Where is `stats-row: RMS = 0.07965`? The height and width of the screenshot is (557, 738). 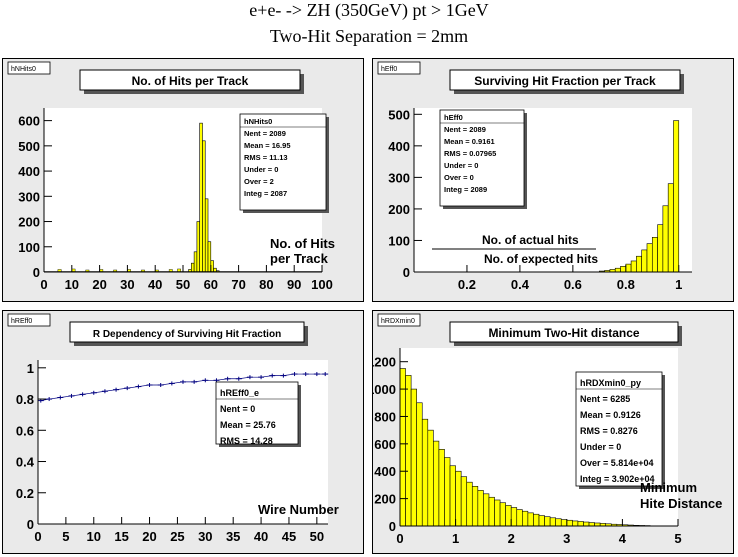
stats-row: RMS = 0.07965 is located at coordinates (470, 153).